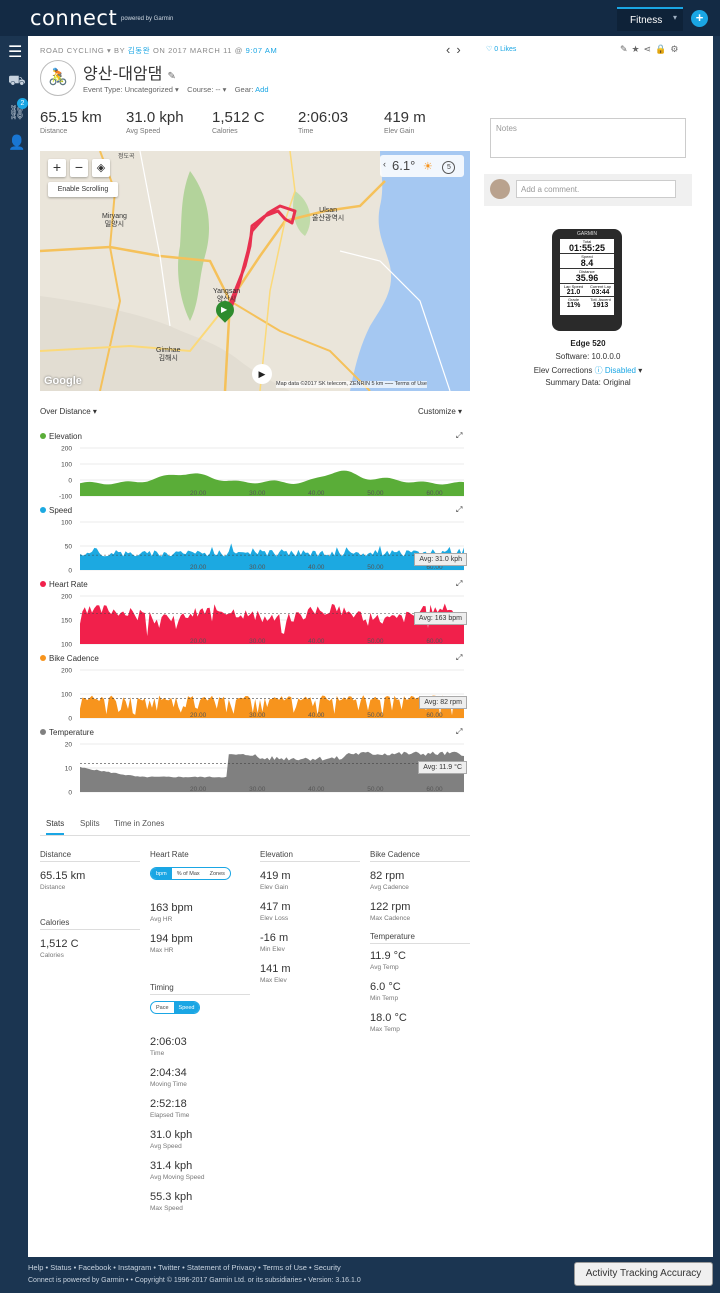  I want to click on chart-svg: 20 10 0 20.00 30.00 40.00 50.00 60.00, so click(248, 770).